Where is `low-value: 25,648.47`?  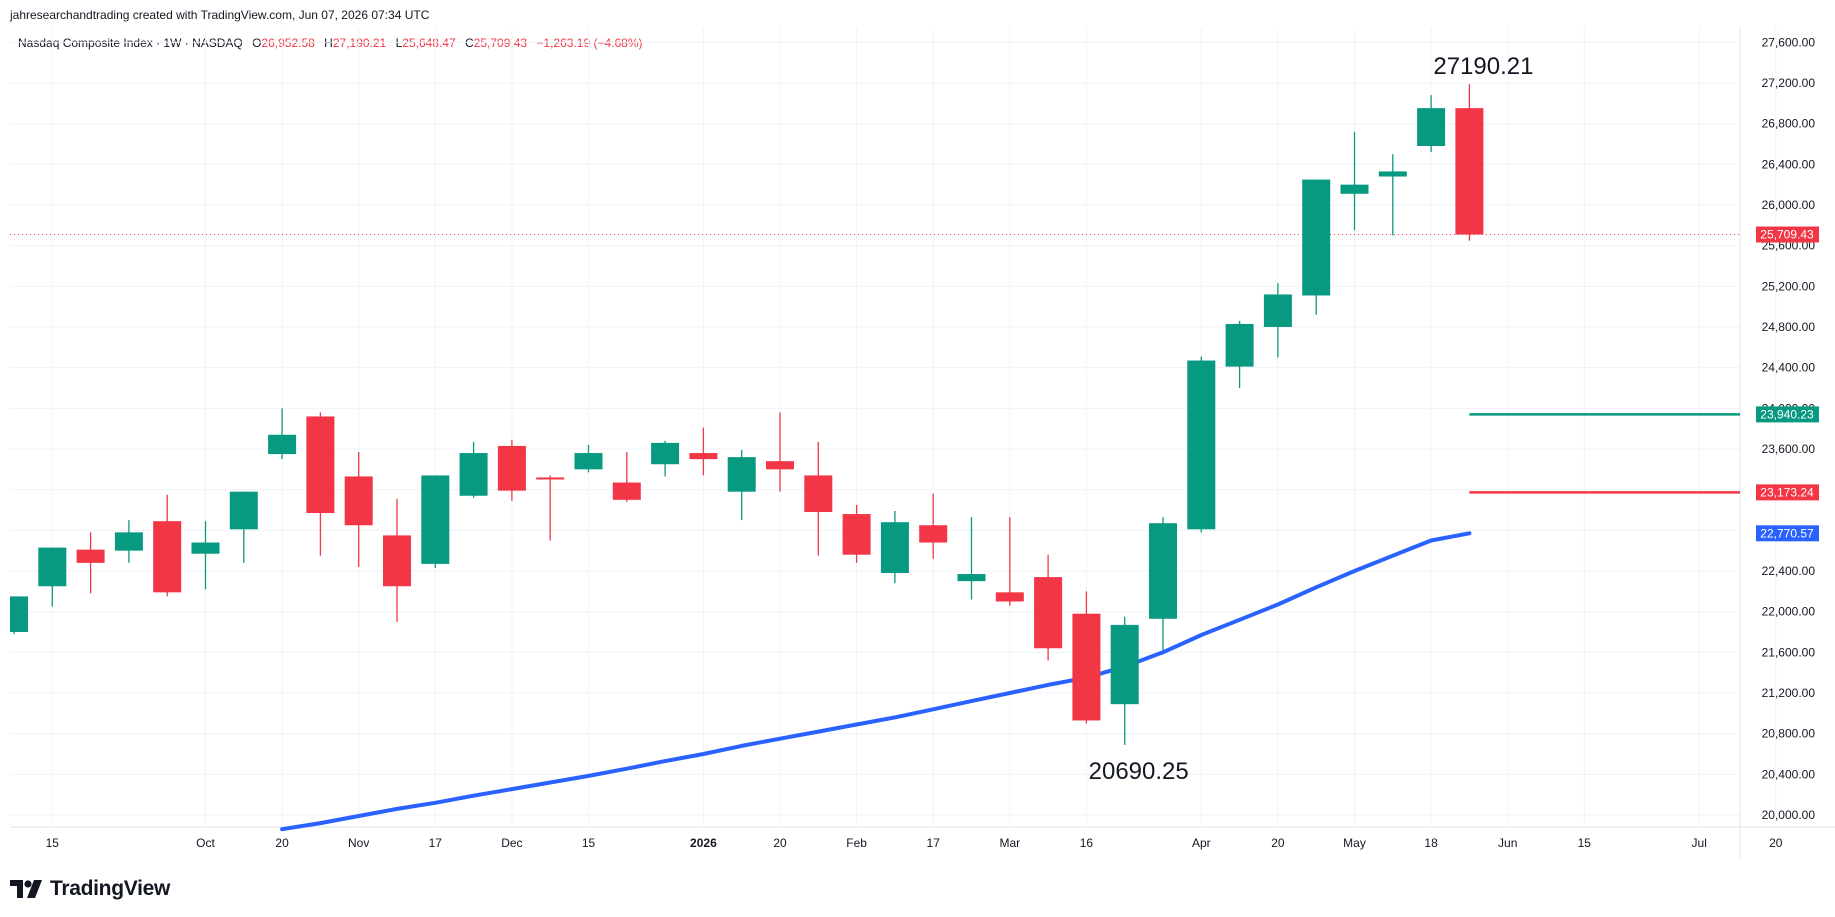 low-value: 25,648.47 is located at coordinates (429, 43).